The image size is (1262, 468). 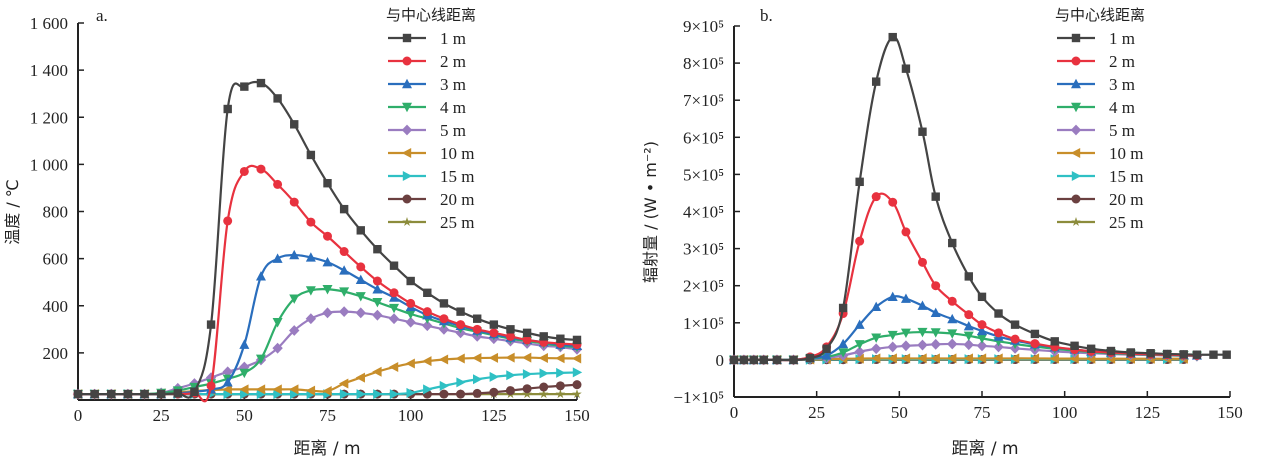 I want to click on y-tick-label-b: 6×10⁵, so click(x=703, y=137).